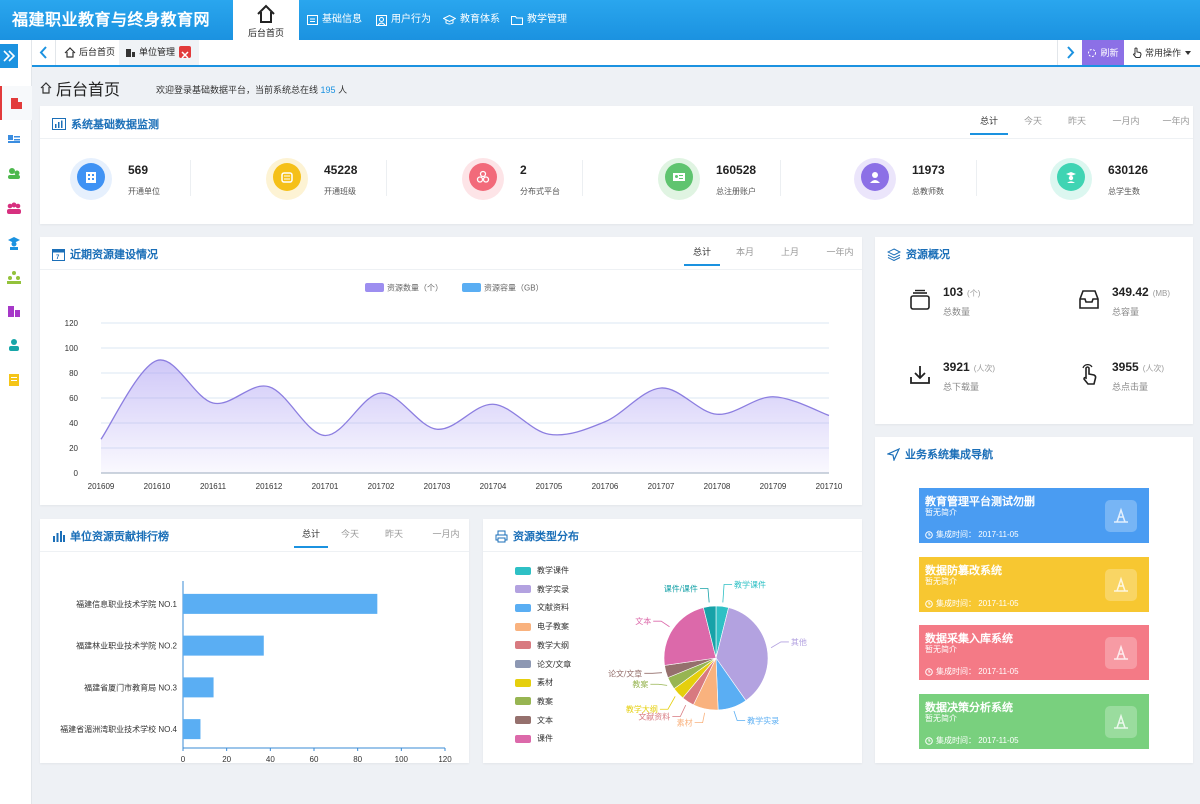 The image size is (1200, 804). Describe the element at coordinates (266, 21) in the screenshot. I see `nav-home-button: 后台首页` at that location.